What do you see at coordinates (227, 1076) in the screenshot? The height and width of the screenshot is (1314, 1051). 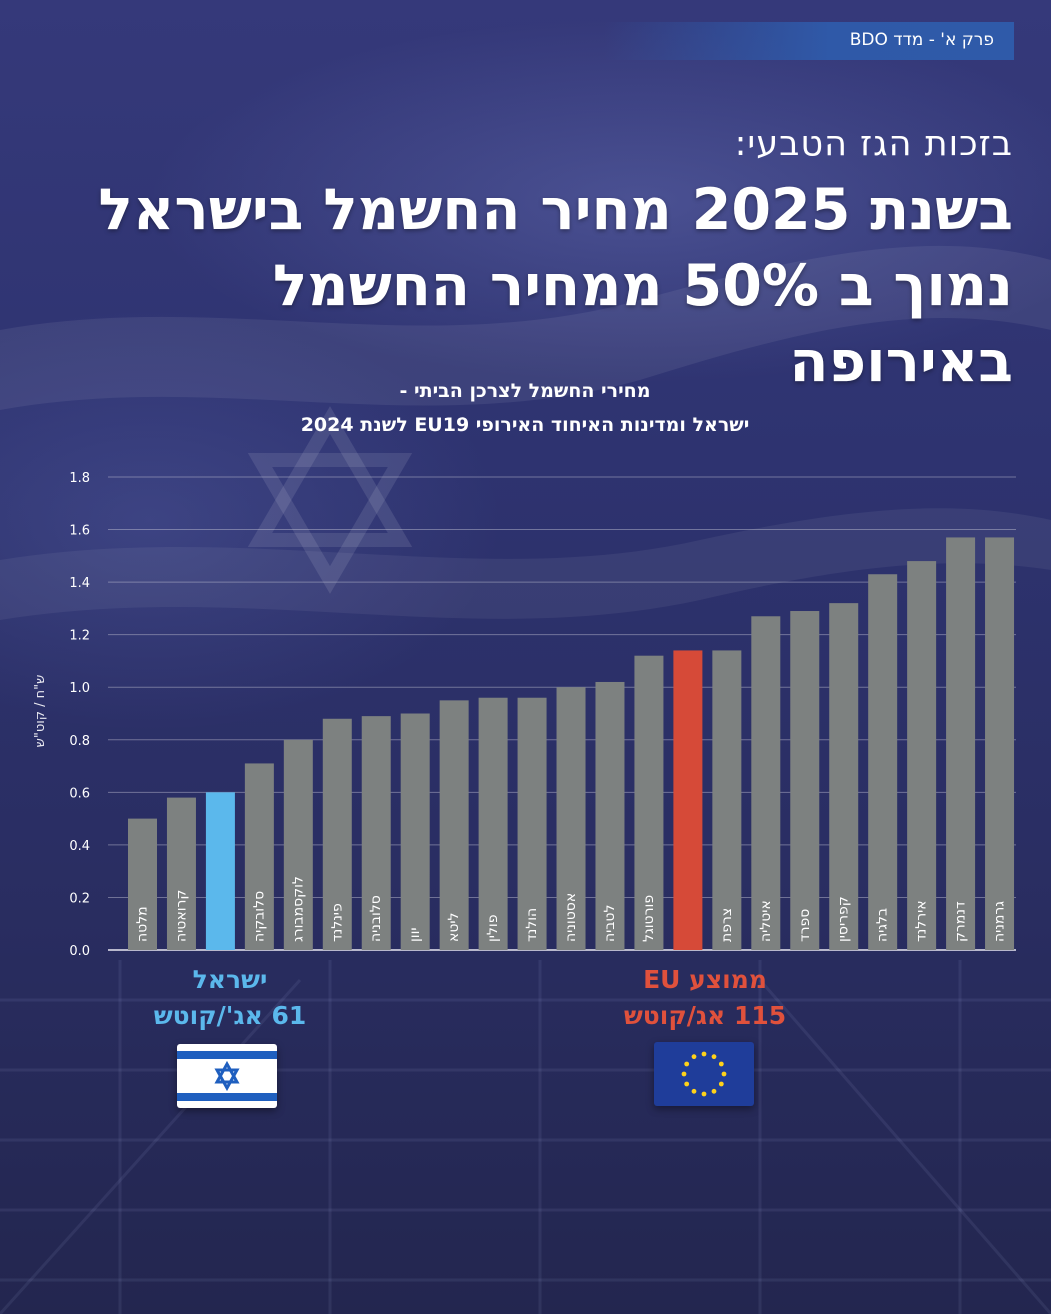 I see `israel-flag-icon` at bounding box center [227, 1076].